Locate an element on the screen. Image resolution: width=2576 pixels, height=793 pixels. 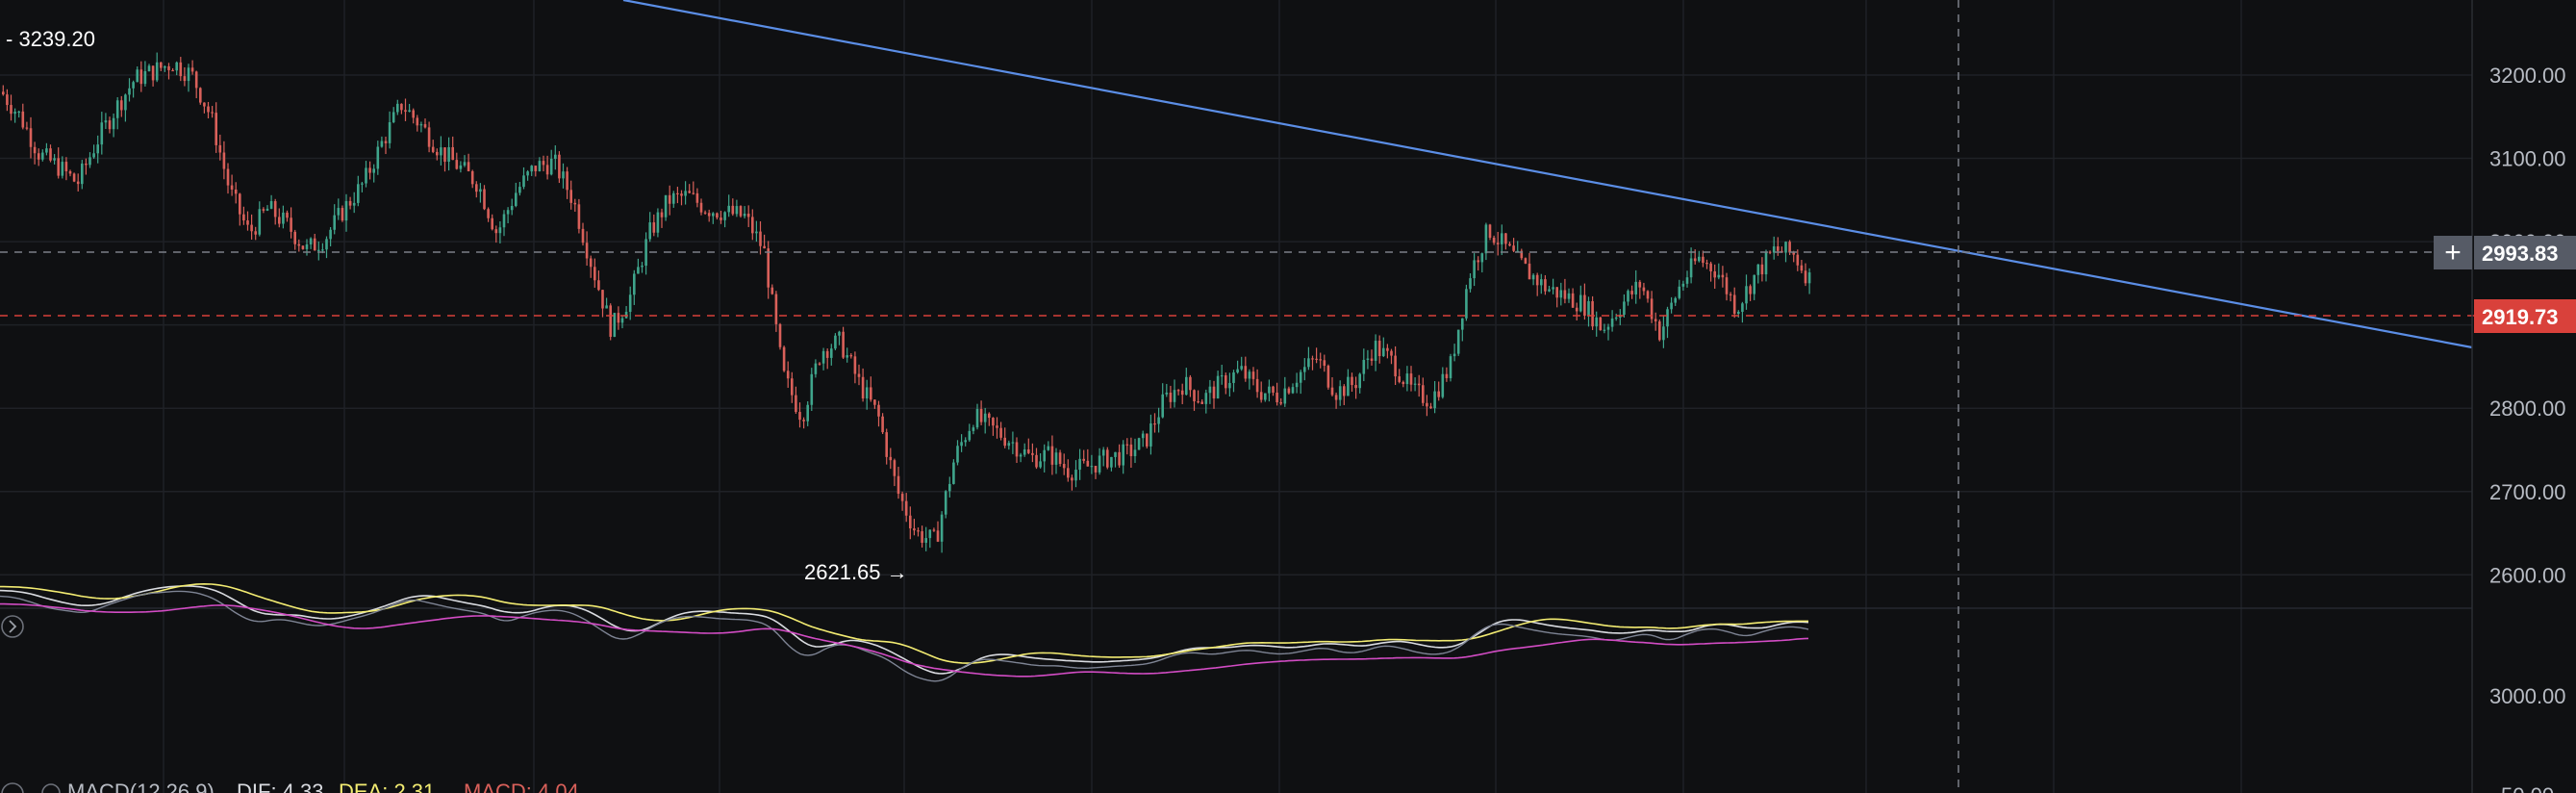
macd-collapse-icon is located at coordinates (13, 787).